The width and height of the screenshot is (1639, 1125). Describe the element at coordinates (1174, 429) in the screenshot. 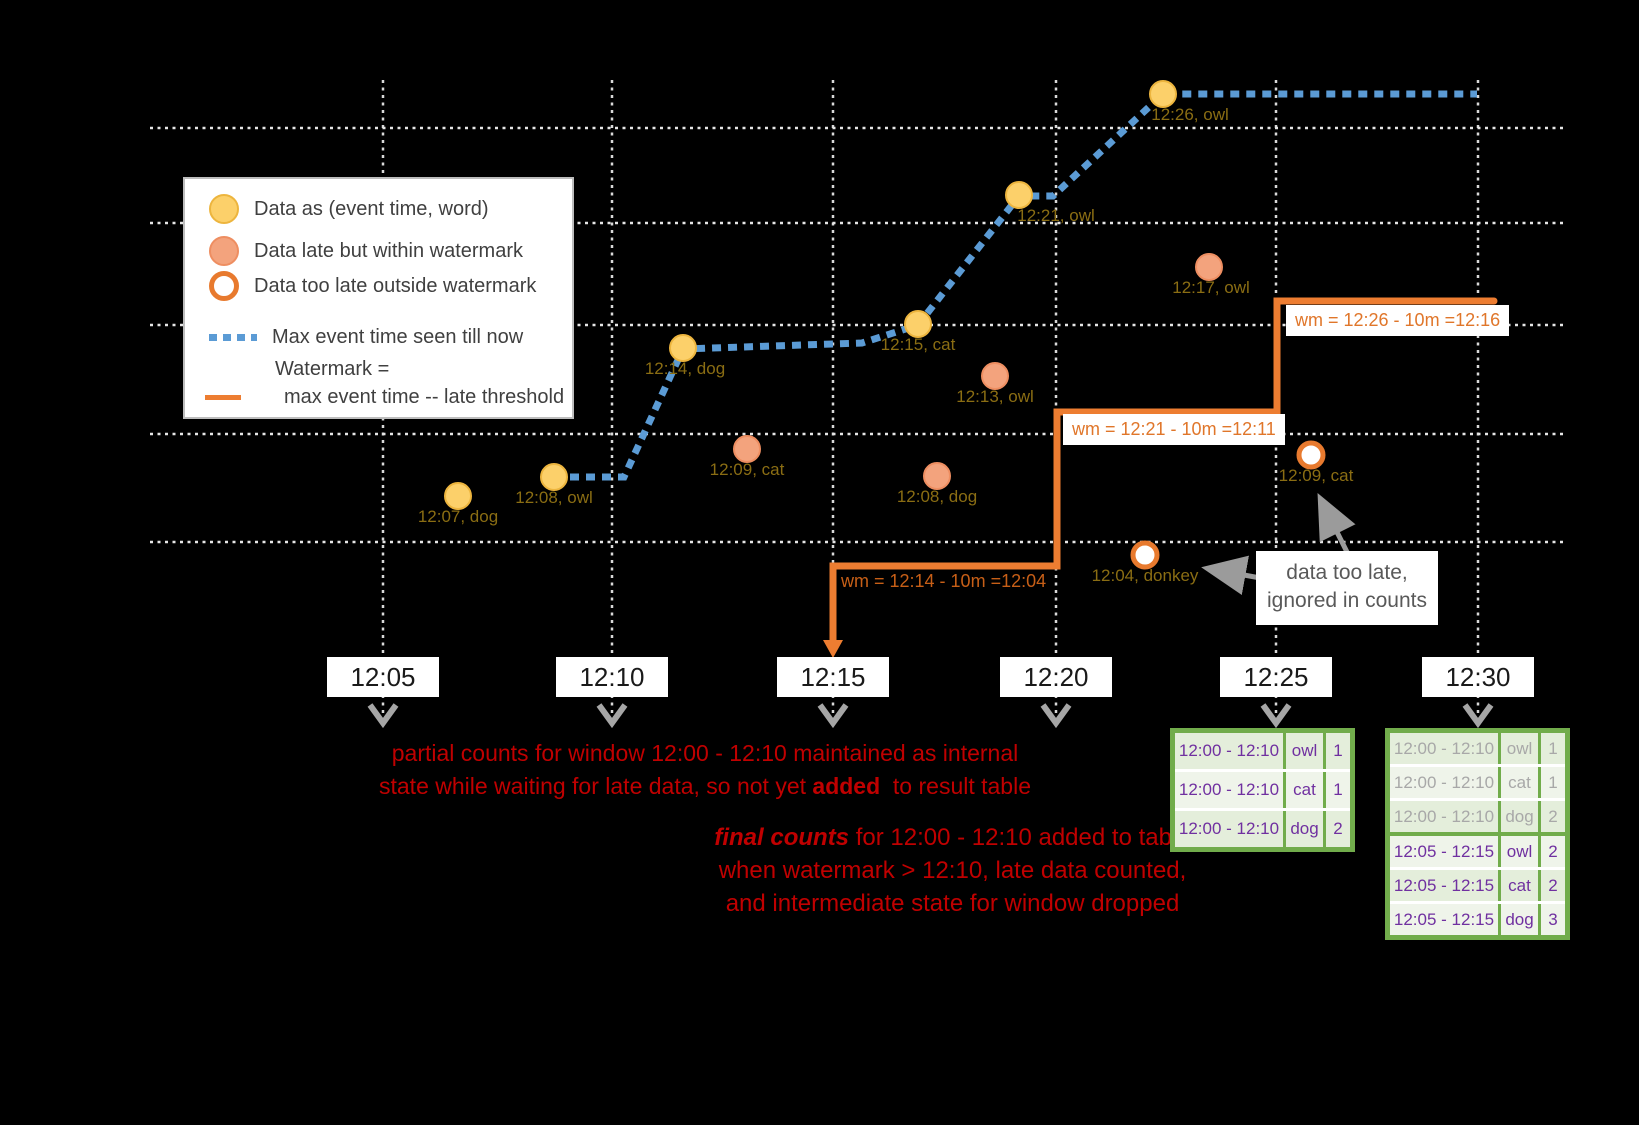

I see `watermark-label-2: wm = 12:21 - 10m =12:11` at that location.